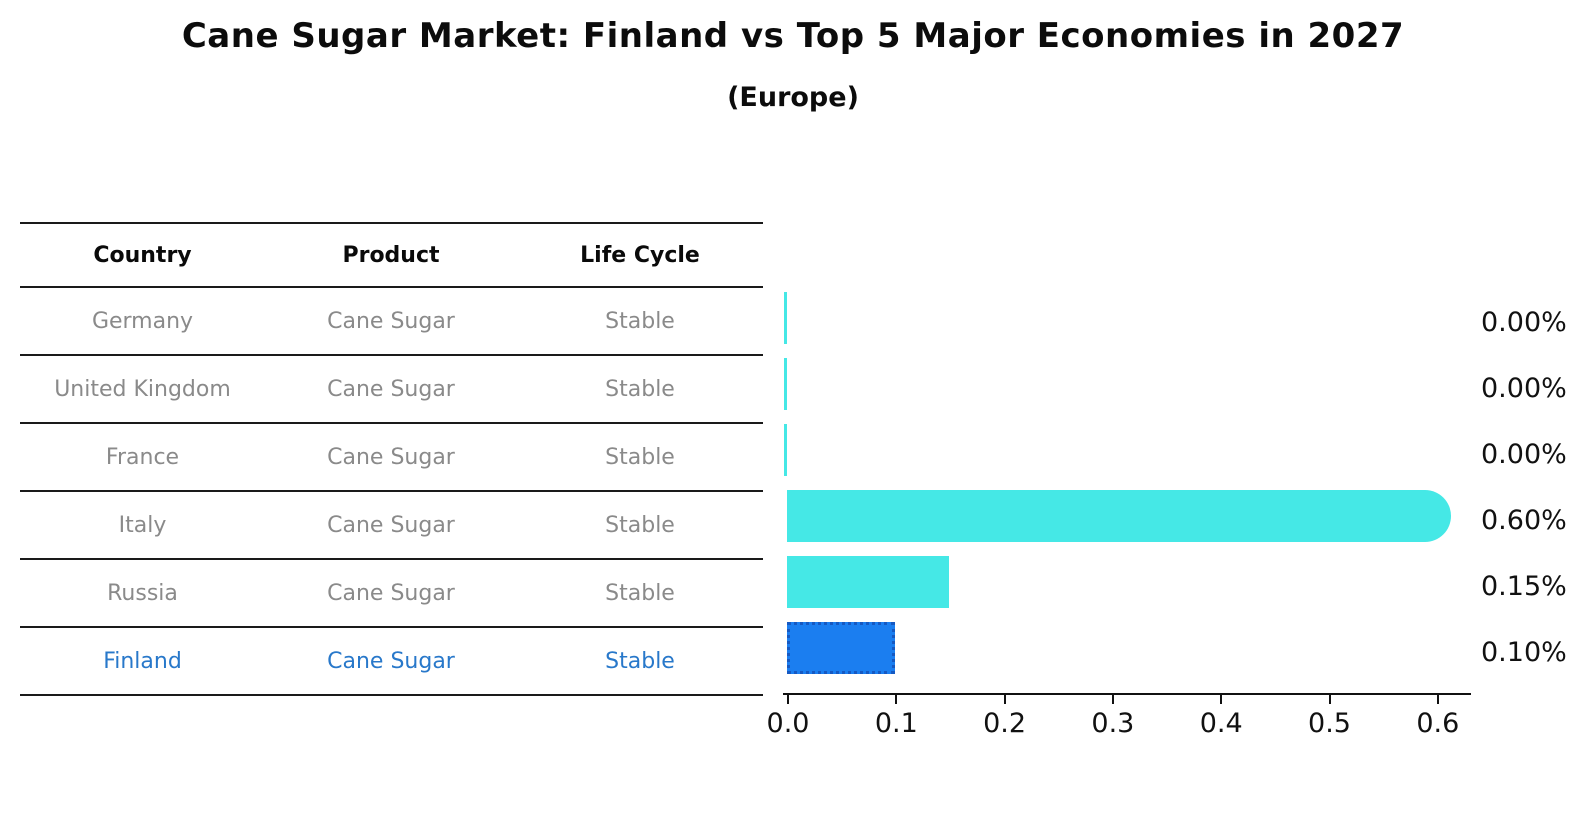  I want to click on bar-finland-highlighted, so click(841, 648).